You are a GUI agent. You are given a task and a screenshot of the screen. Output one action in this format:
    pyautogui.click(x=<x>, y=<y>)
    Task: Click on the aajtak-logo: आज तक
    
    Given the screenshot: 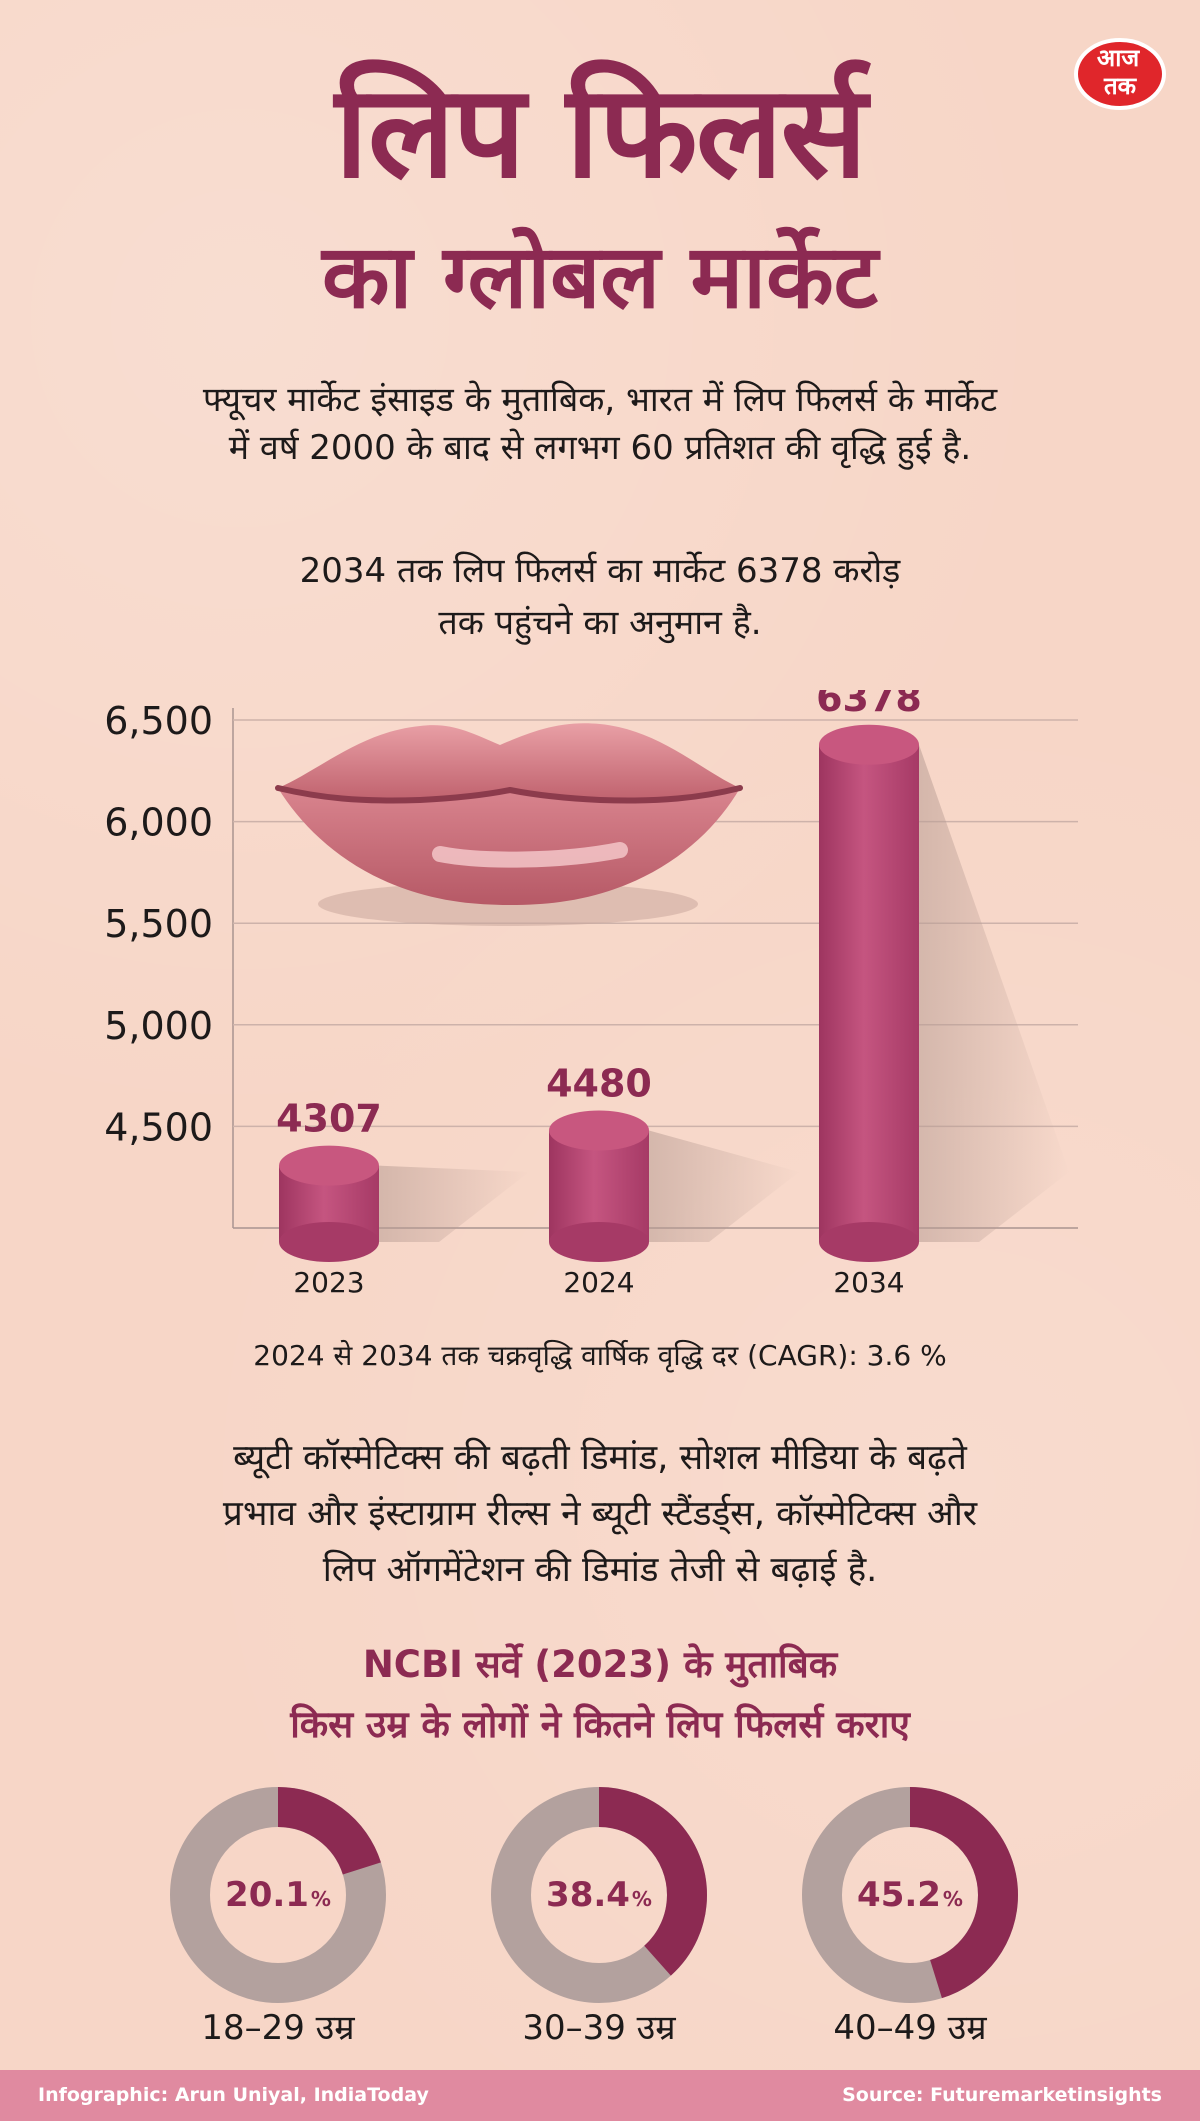 What is the action you would take?
    pyautogui.click(x=1120, y=74)
    